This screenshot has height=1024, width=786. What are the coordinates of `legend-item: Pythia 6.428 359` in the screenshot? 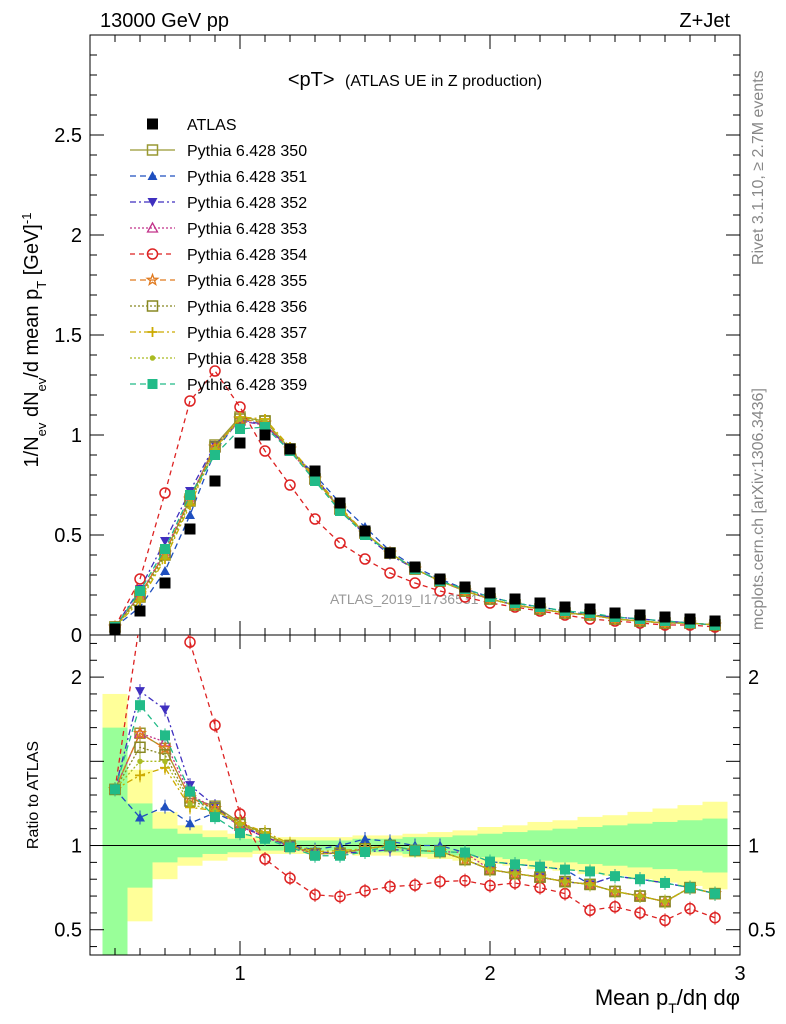 It's located at (218, 385).